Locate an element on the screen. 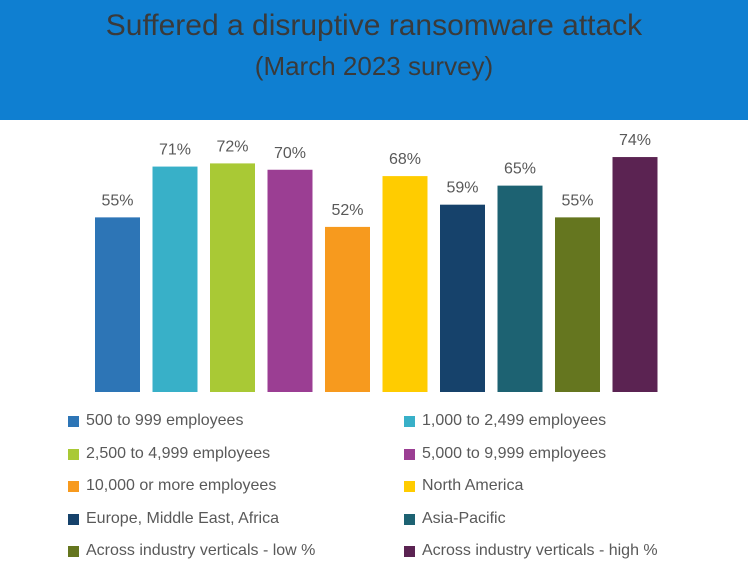 This screenshot has height=564, width=748. data-label-1: 55% is located at coordinates (117, 200).